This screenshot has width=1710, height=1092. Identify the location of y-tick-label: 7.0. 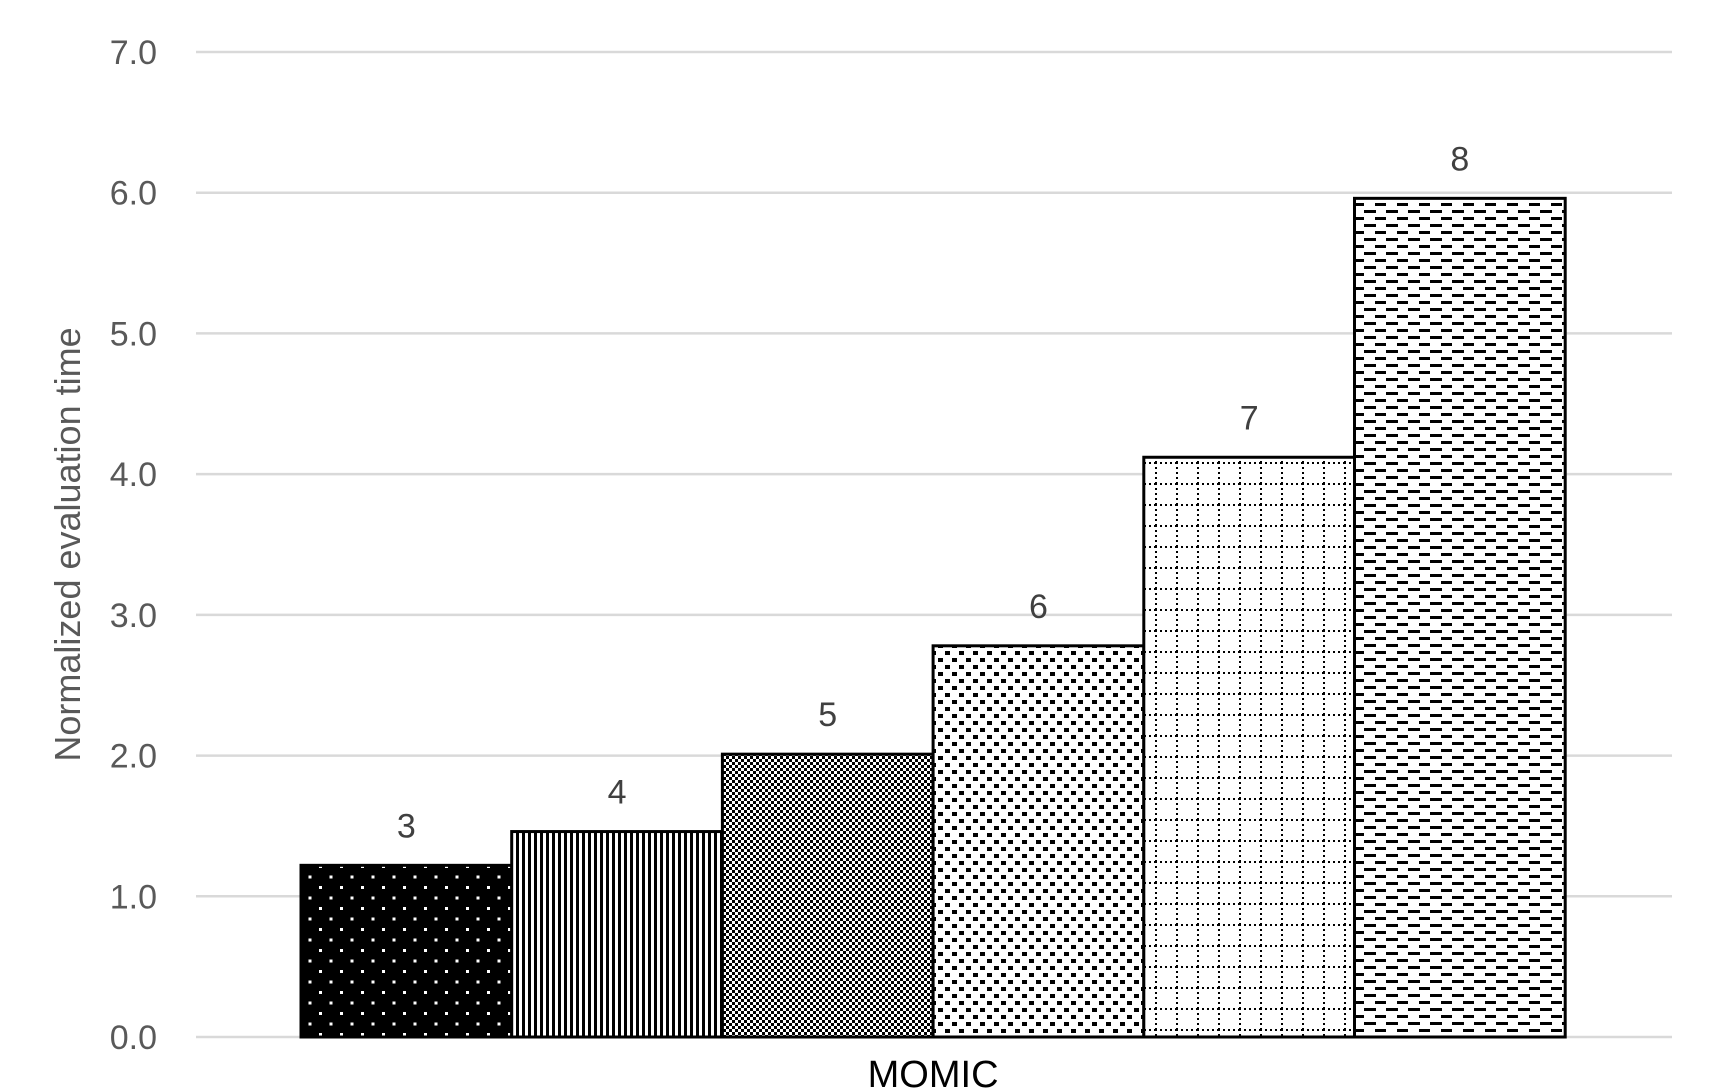
(133, 53).